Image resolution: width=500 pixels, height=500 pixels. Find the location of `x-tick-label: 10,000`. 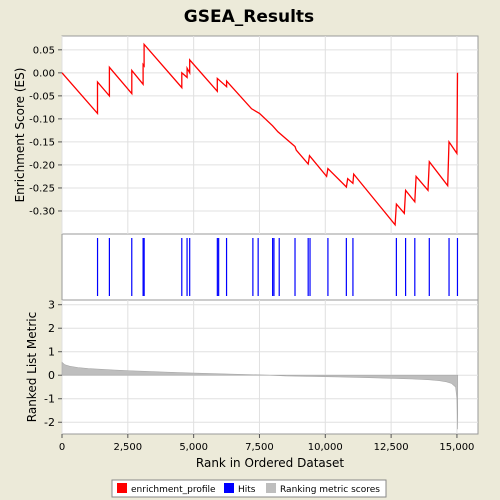

x-tick-label: 10,000 is located at coordinates (325, 447).